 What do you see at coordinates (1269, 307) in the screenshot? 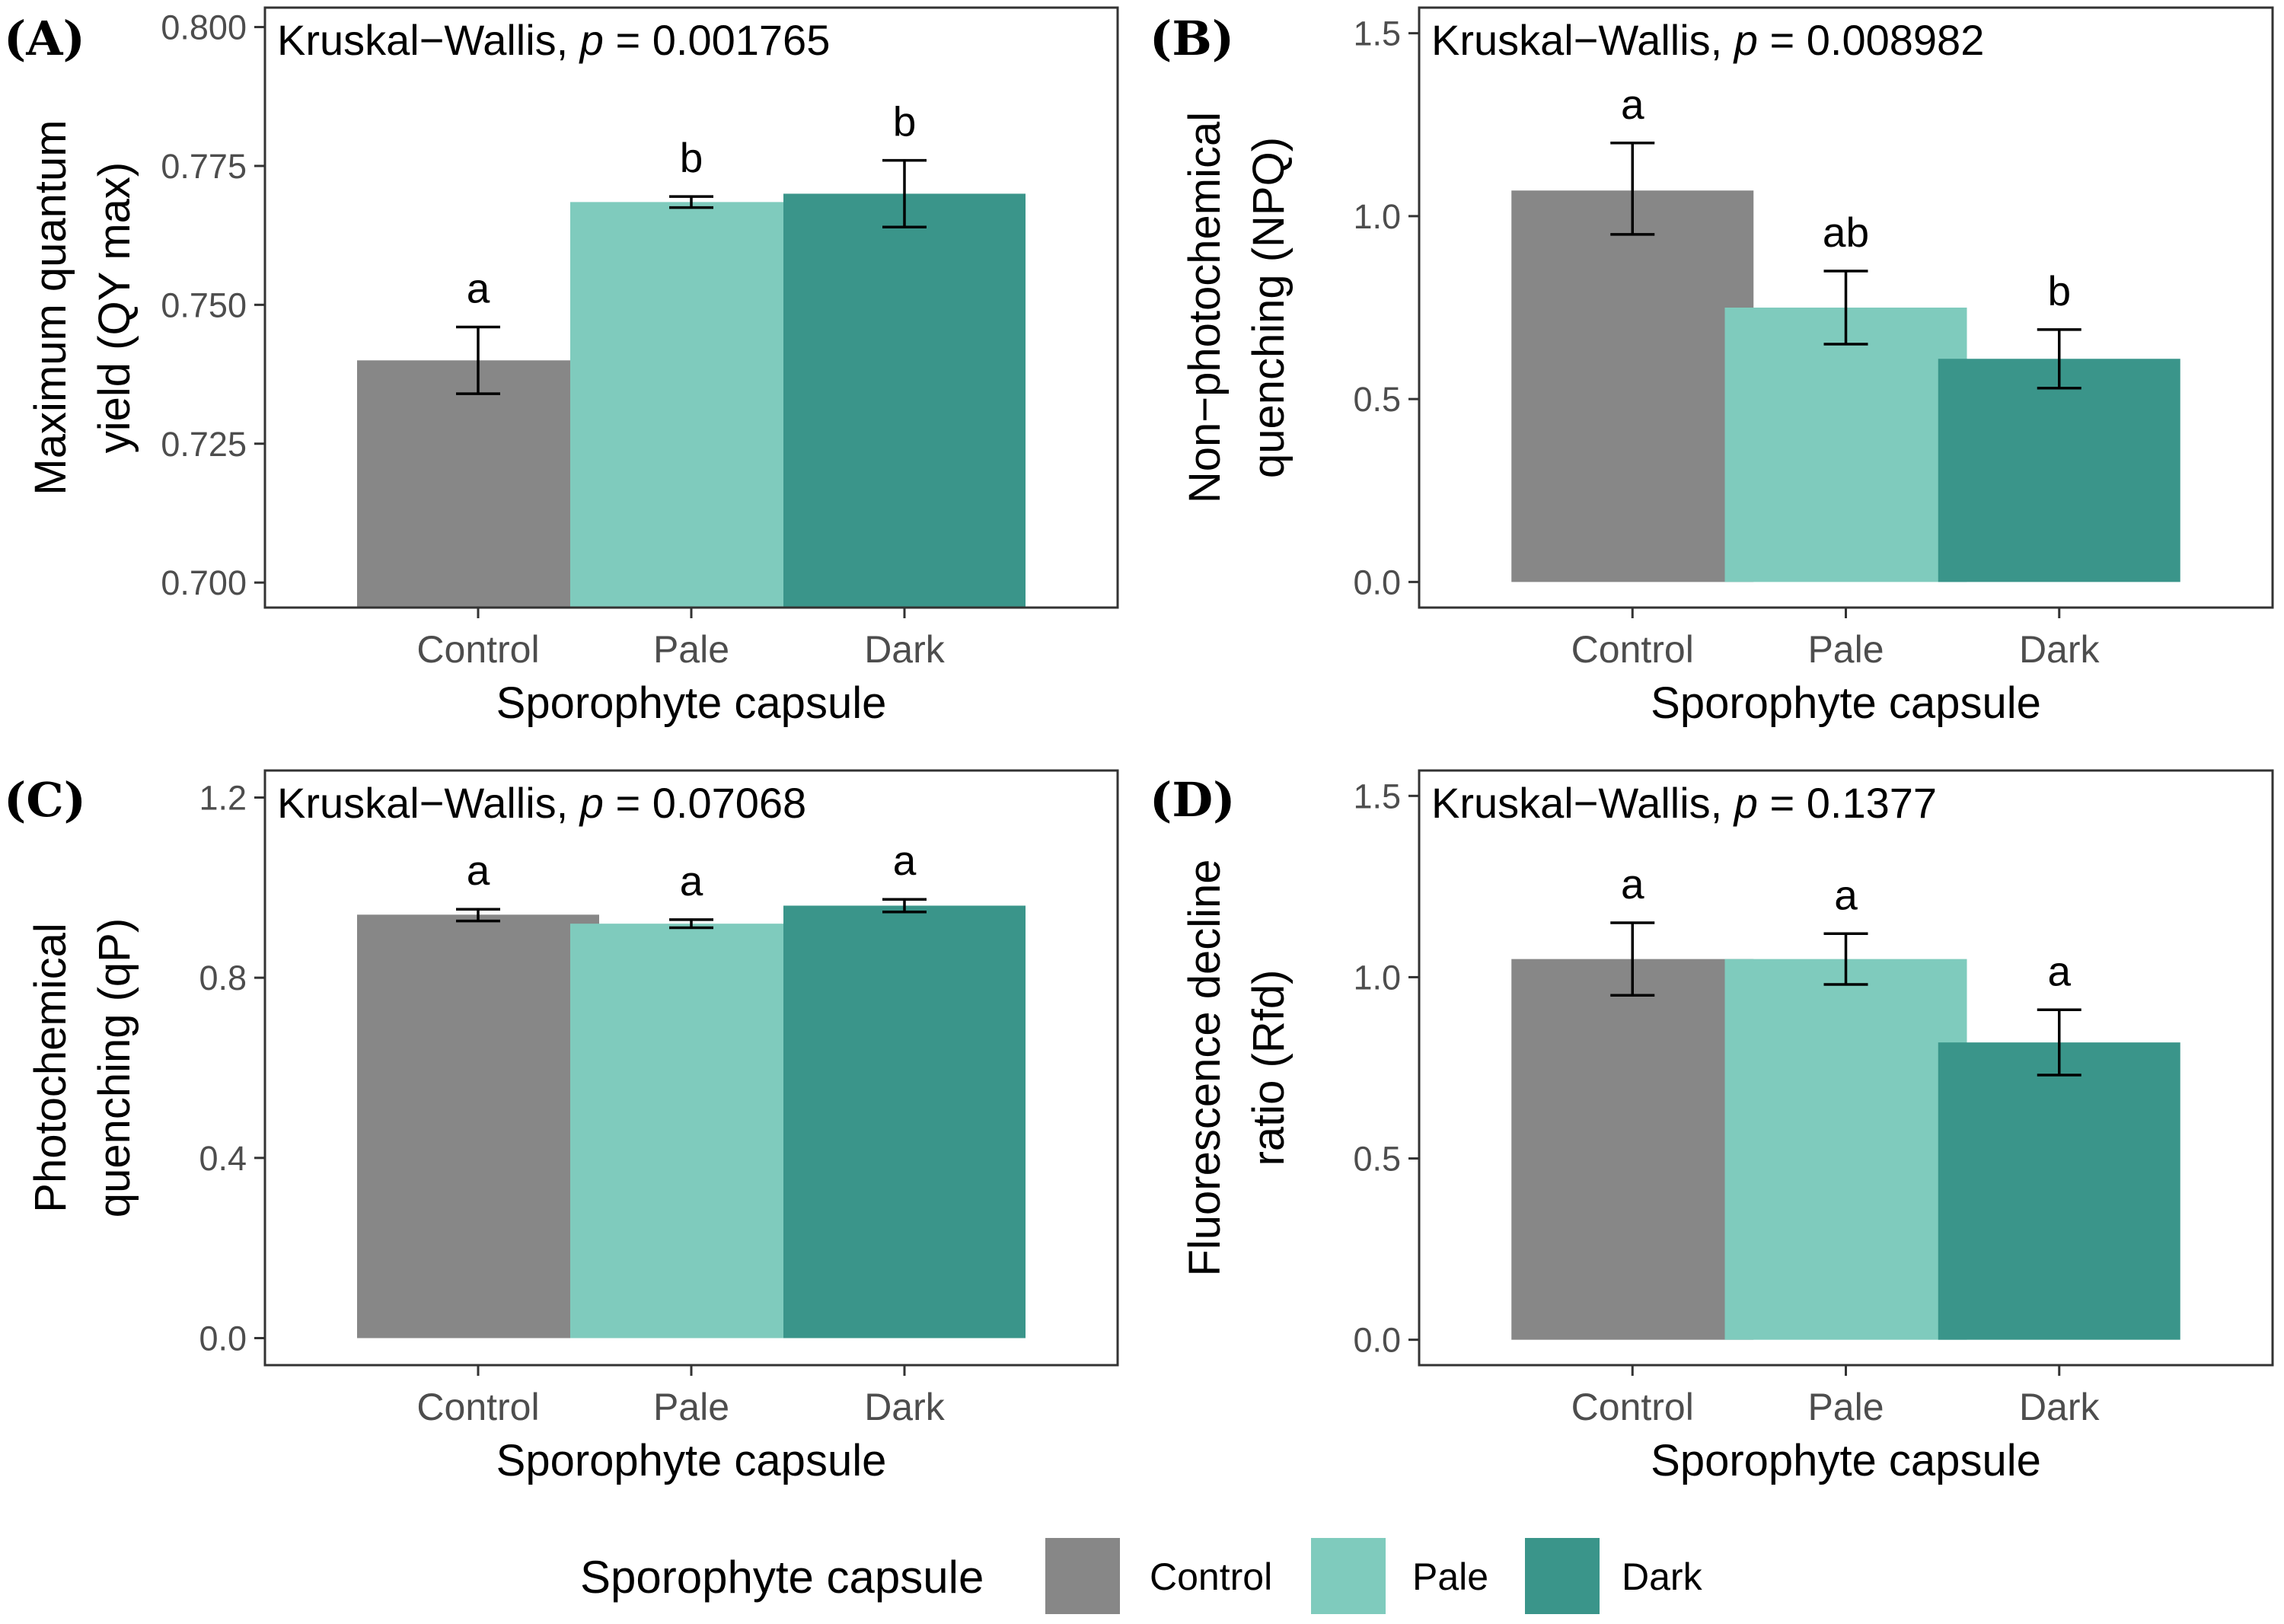
I see `y-axis-title-line: quenching (NPQ)` at bounding box center [1269, 307].